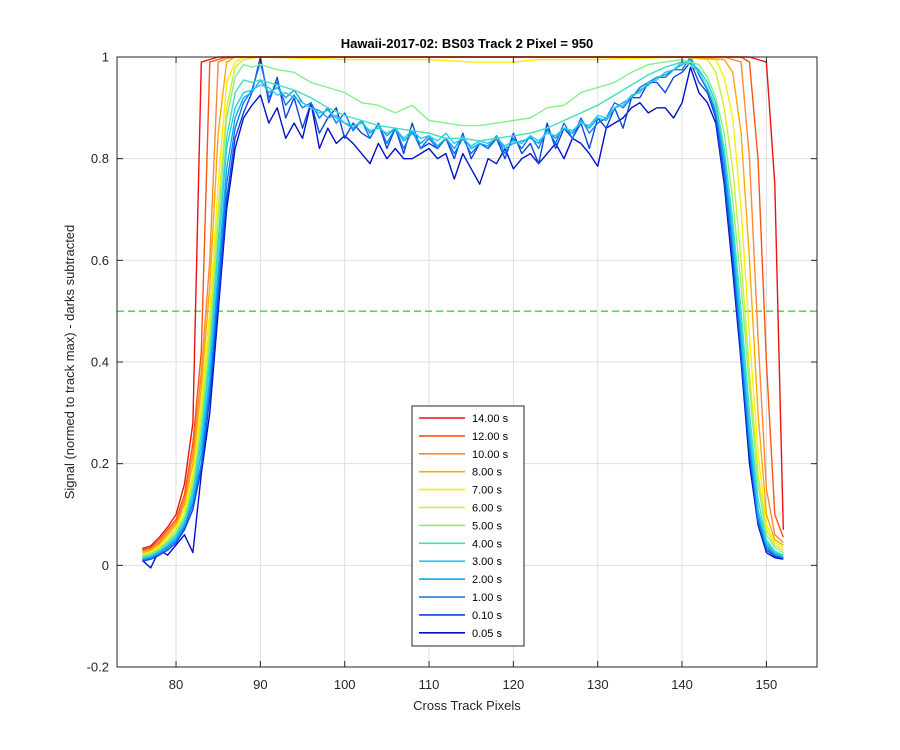 The height and width of the screenshot is (750, 900). What do you see at coordinates (490, 419) in the screenshot?
I see `legend-entry: 14.00 s` at bounding box center [490, 419].